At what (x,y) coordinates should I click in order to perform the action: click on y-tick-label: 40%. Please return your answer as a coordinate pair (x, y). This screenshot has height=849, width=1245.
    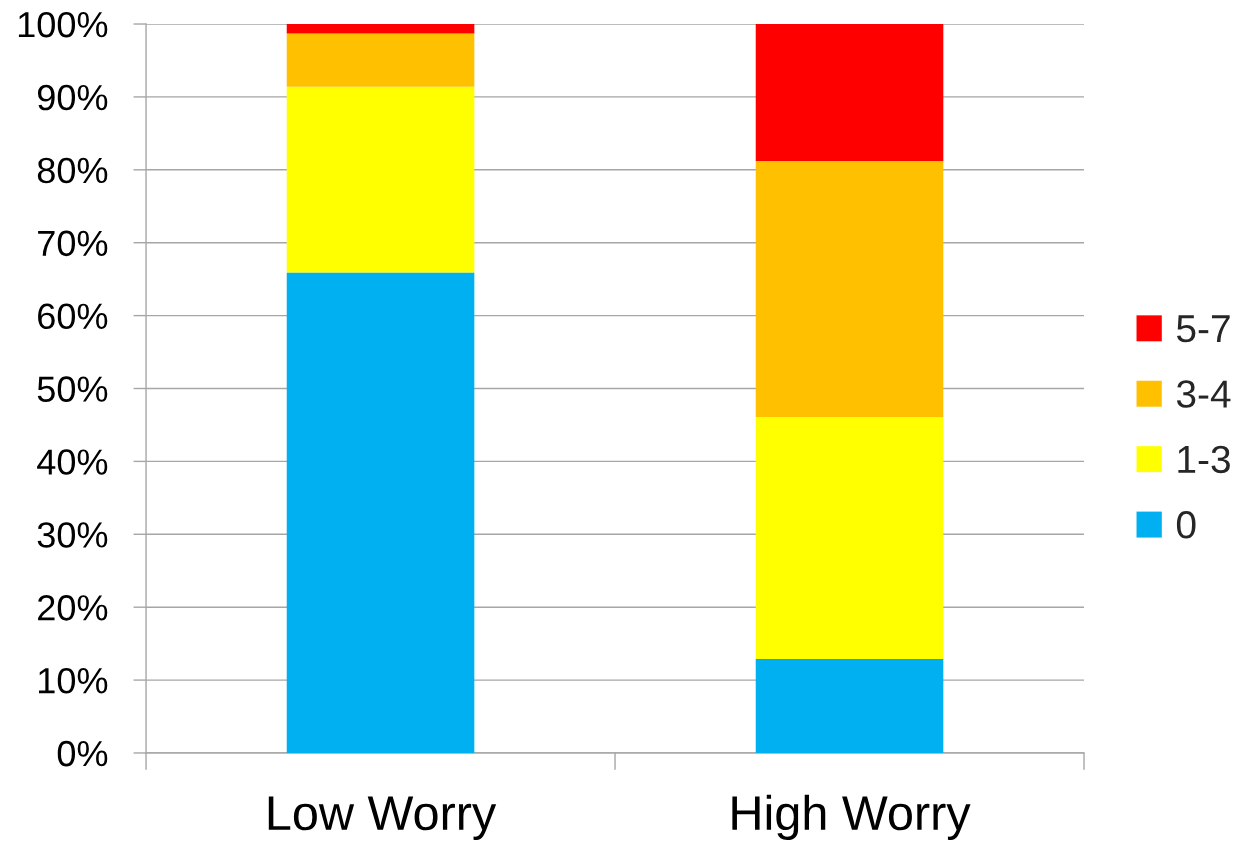
    Looking at the image, I should click on (72, 462).